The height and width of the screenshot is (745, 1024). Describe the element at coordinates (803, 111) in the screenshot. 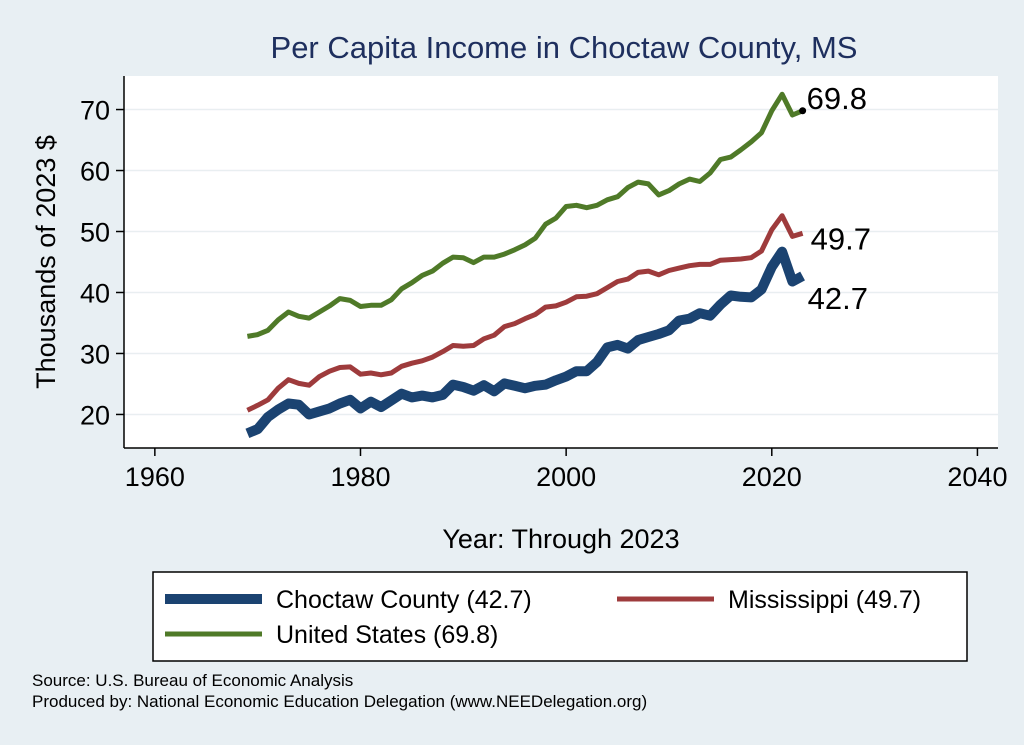

I see `end-marker-united-states` at that location.